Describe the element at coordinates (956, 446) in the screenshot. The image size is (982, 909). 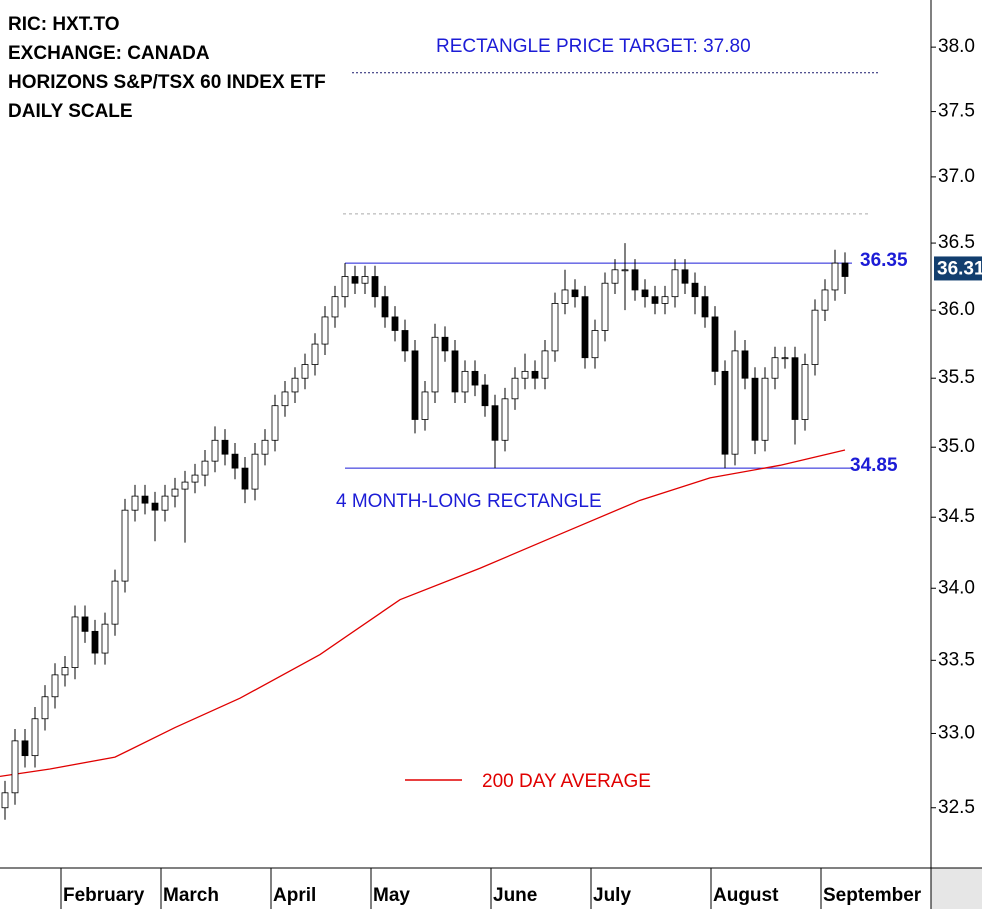
I see `y-tick-label: 35.0` at that location.